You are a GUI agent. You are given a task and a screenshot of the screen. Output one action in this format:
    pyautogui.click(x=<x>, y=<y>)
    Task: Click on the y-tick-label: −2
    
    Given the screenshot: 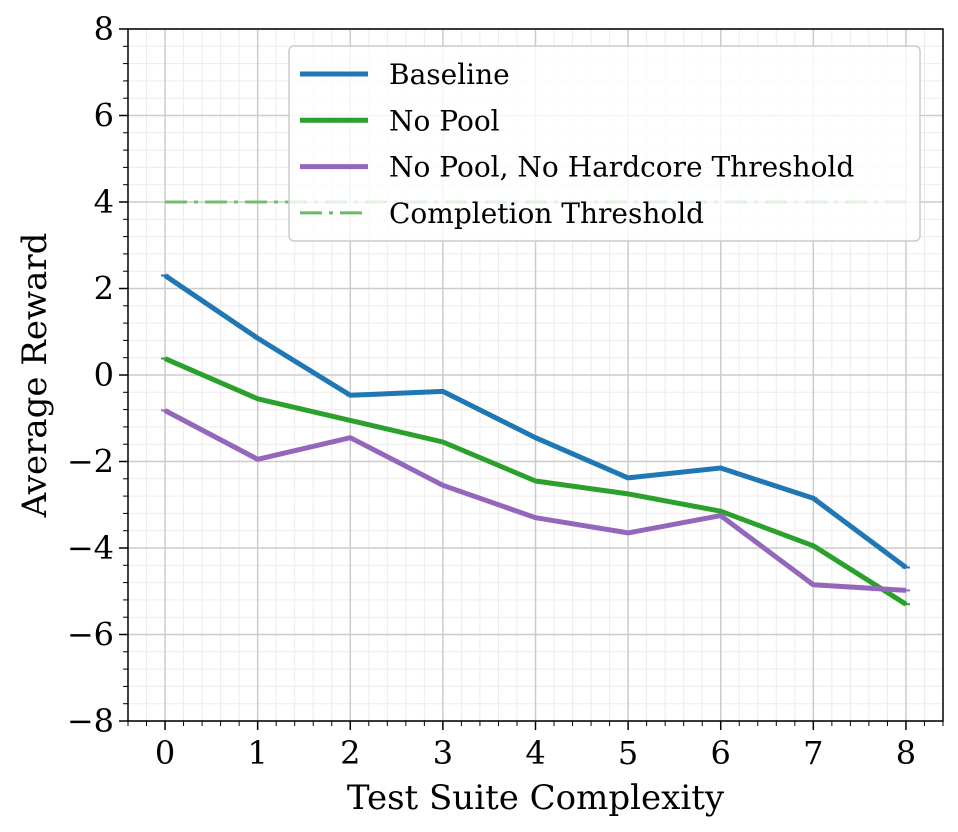 What is the action you would take?
    pyautogui.click(x=90, y=462)
    